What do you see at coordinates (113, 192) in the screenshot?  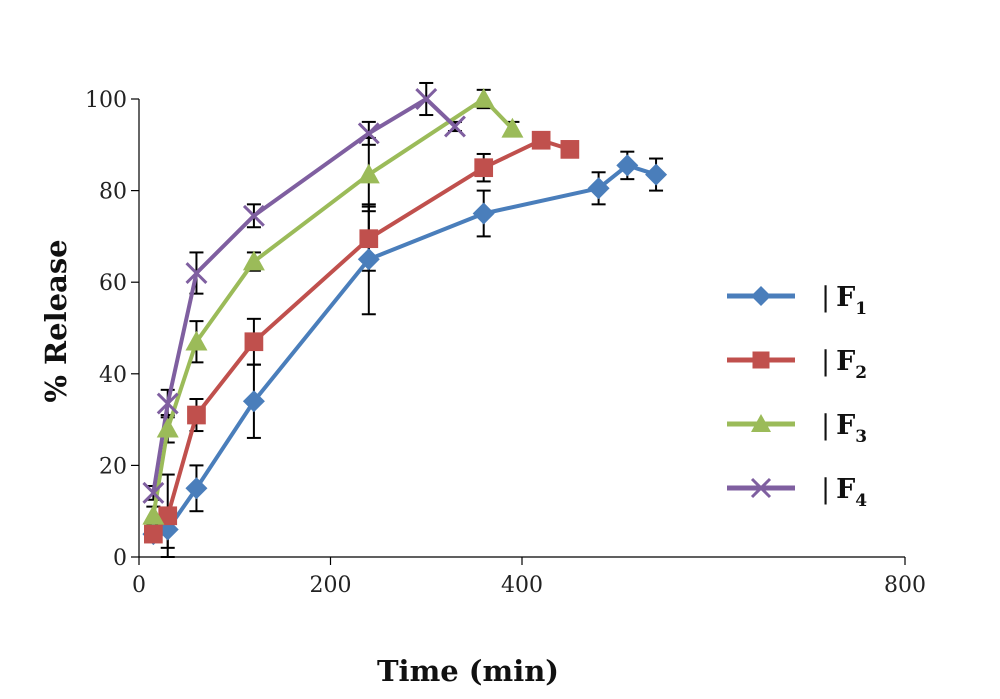 I see `y-tick-label: 80` at bounding box center [113, 192].